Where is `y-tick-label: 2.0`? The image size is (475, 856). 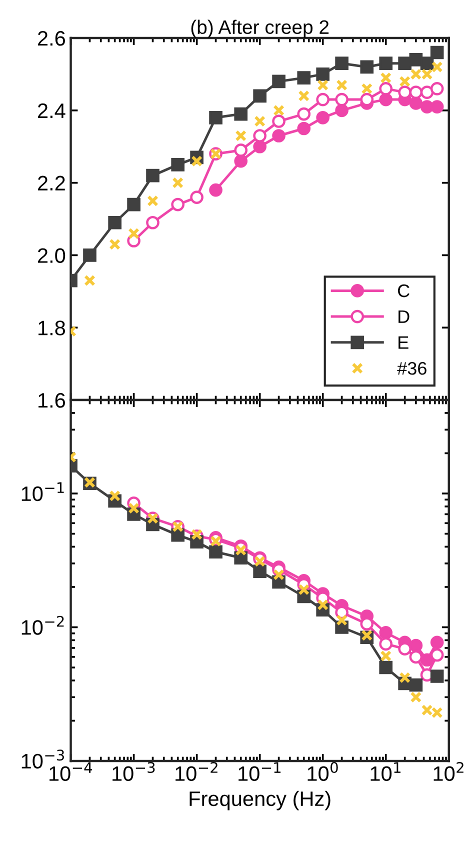
y-tick-label: 2.0 is located at coordinates (52, 255).